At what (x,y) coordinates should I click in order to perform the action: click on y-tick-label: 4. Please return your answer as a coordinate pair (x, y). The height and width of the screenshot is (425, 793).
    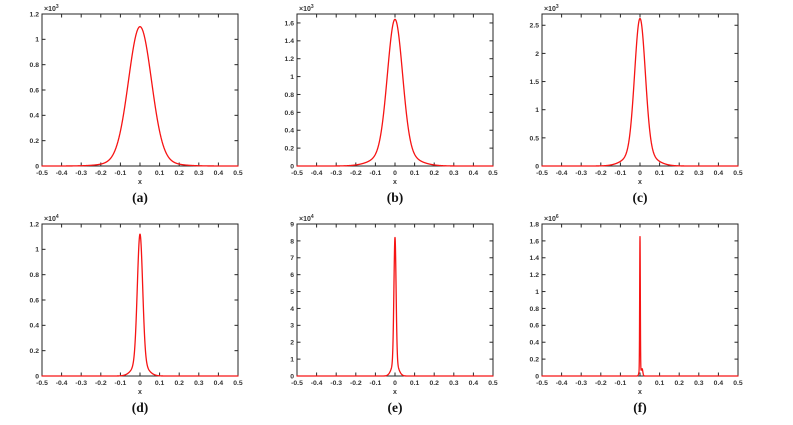
    Looking at the image, I should click on (292, 309).